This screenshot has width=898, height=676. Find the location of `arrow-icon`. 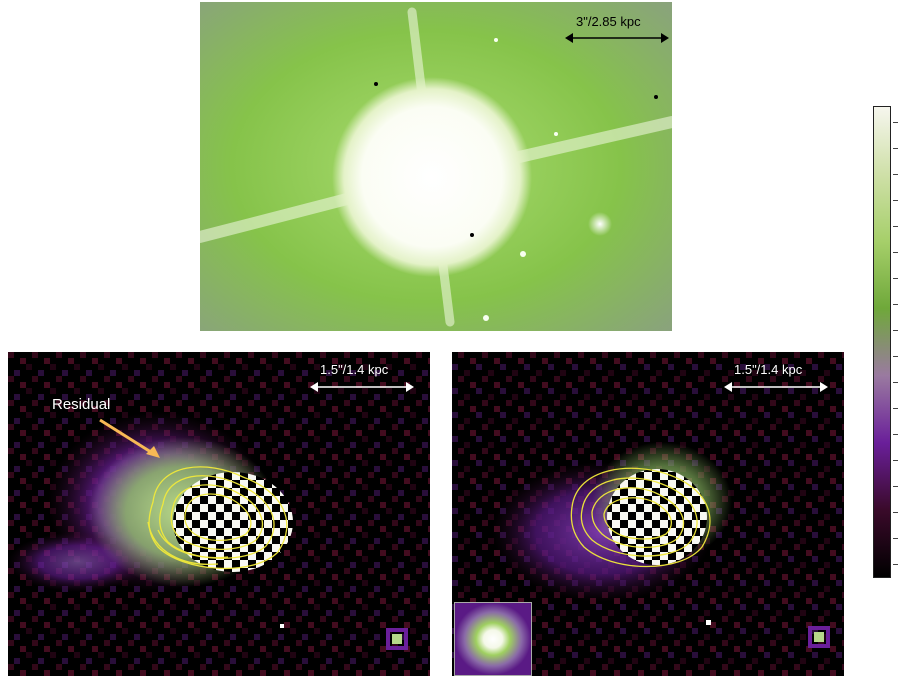

arrow-icon is located at coordinates (129, 438).